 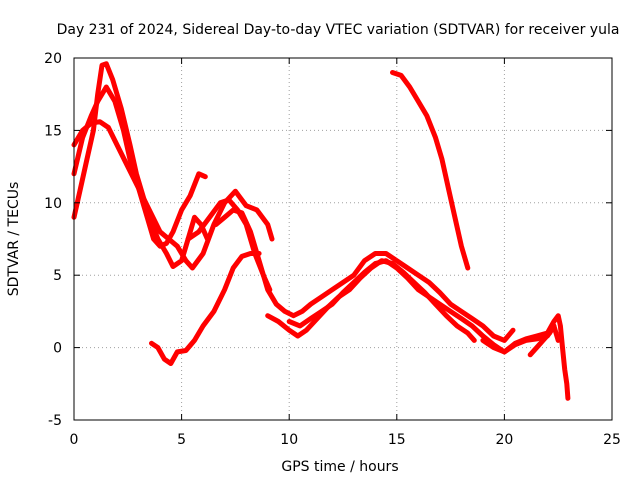 I want to click on y-axis-label: SDTVAR / TECUs, so click(x=14, y=239).